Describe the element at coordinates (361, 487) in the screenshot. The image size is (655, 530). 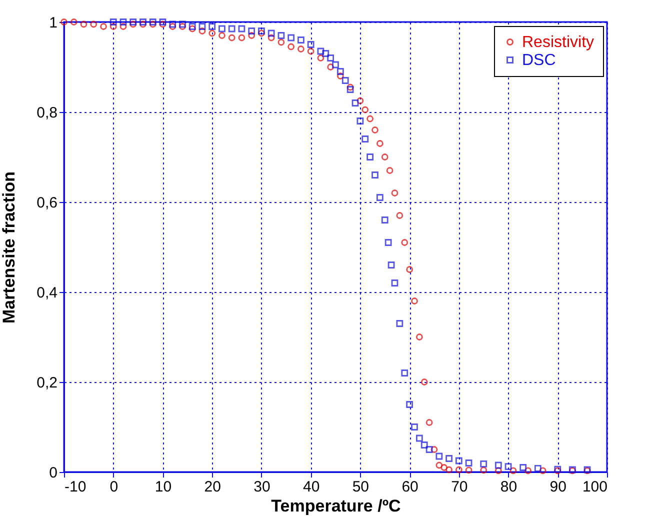
I see `x-tick-label: 50` at that location.